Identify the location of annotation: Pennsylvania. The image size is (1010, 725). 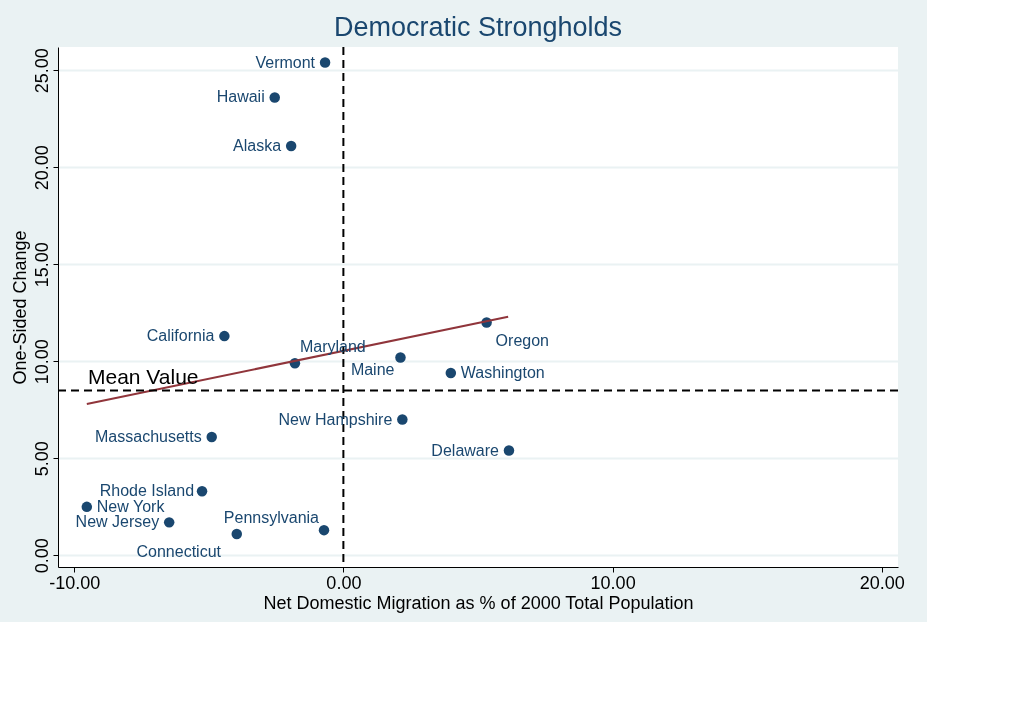
(271, 518).